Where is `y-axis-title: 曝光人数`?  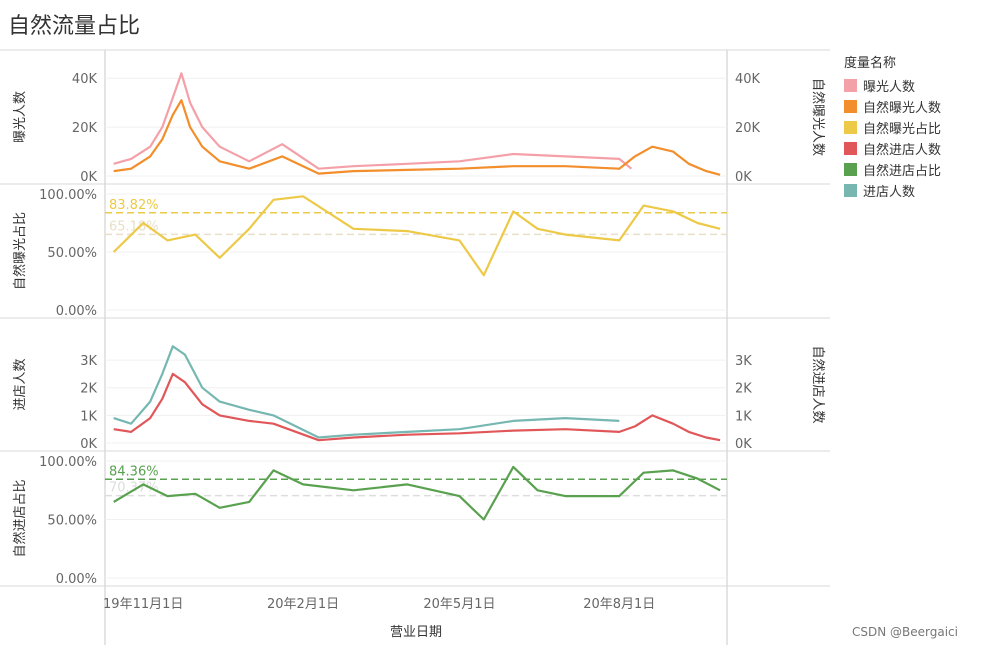 y-axis-title: 曝光人数 is located at coordinates (20, 117).